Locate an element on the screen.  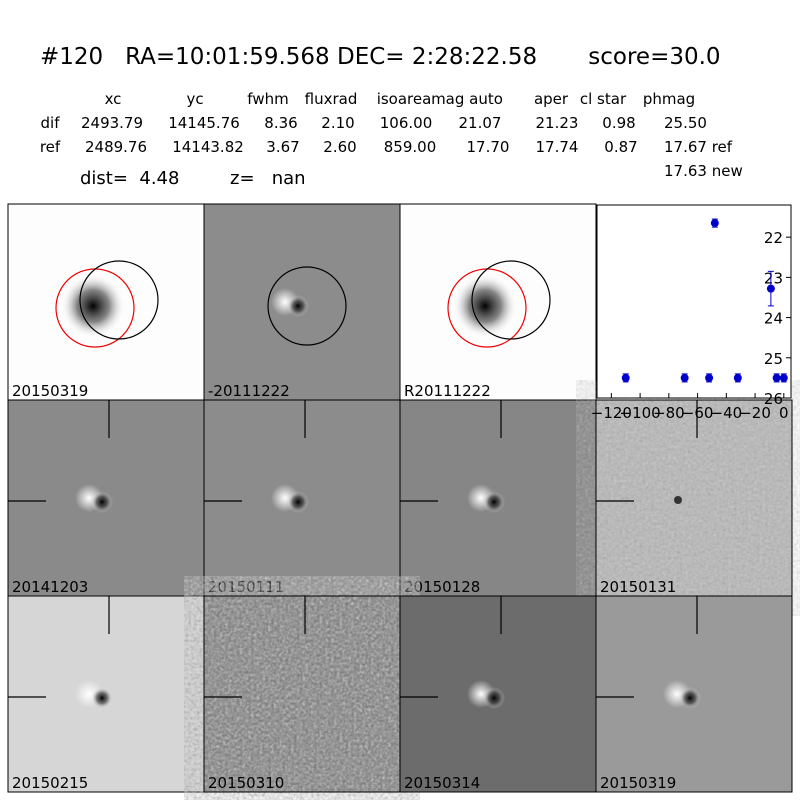
dark-spot is located at coordinates (678, 500).